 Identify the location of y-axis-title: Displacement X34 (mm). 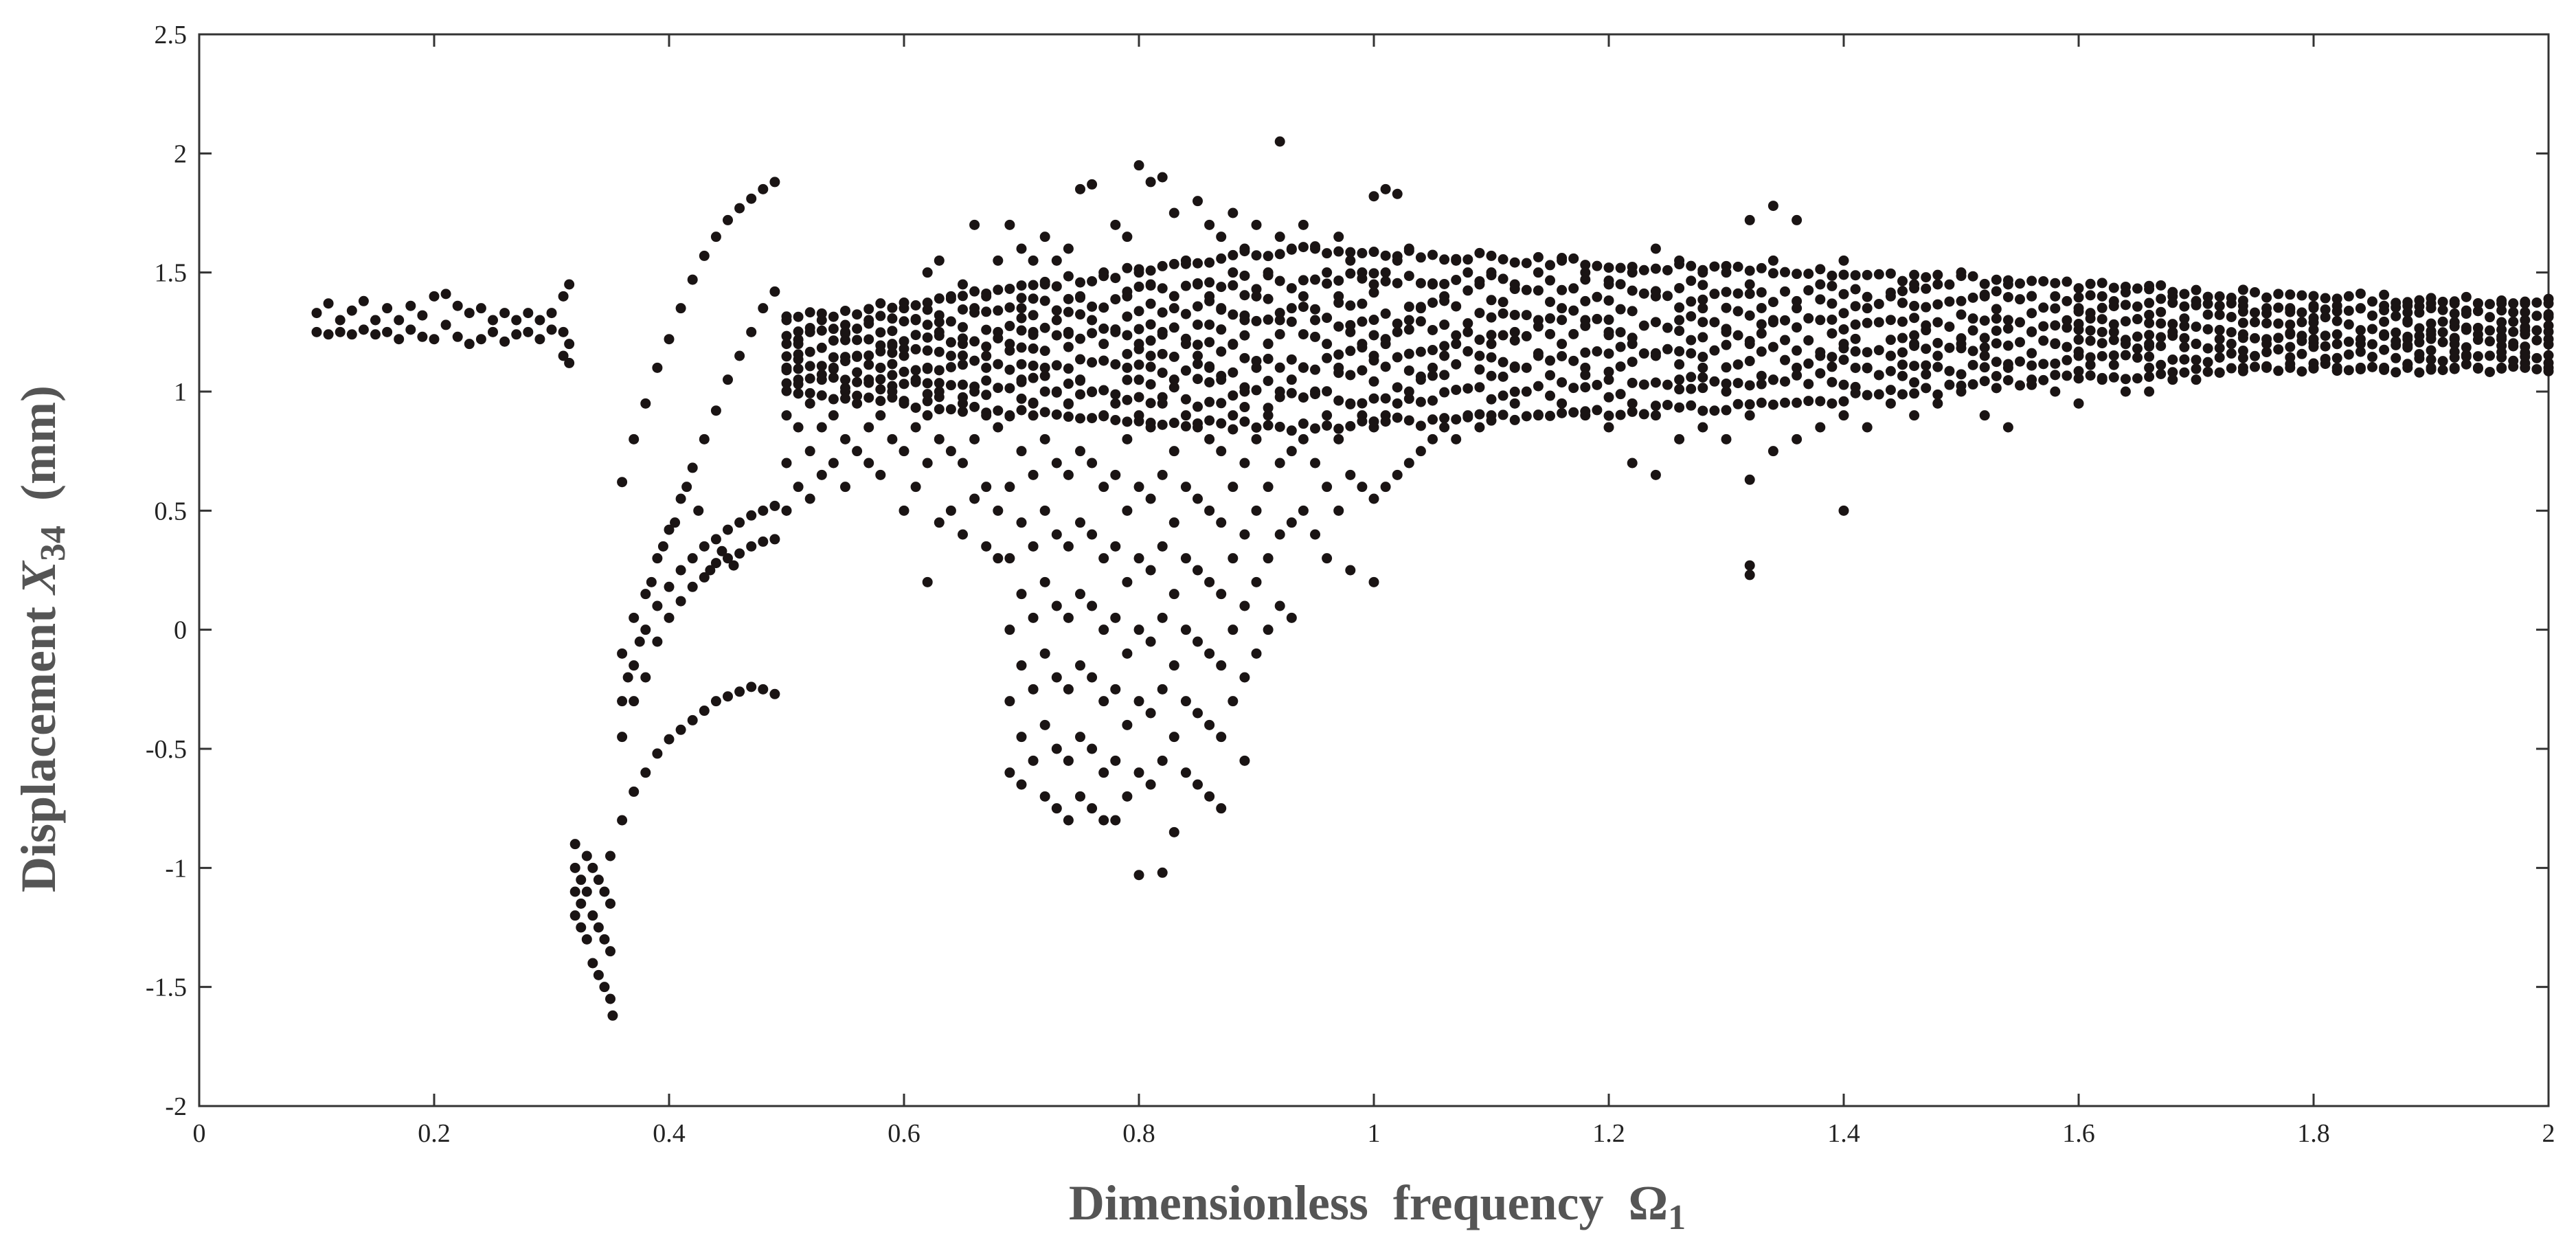
(42, 638).